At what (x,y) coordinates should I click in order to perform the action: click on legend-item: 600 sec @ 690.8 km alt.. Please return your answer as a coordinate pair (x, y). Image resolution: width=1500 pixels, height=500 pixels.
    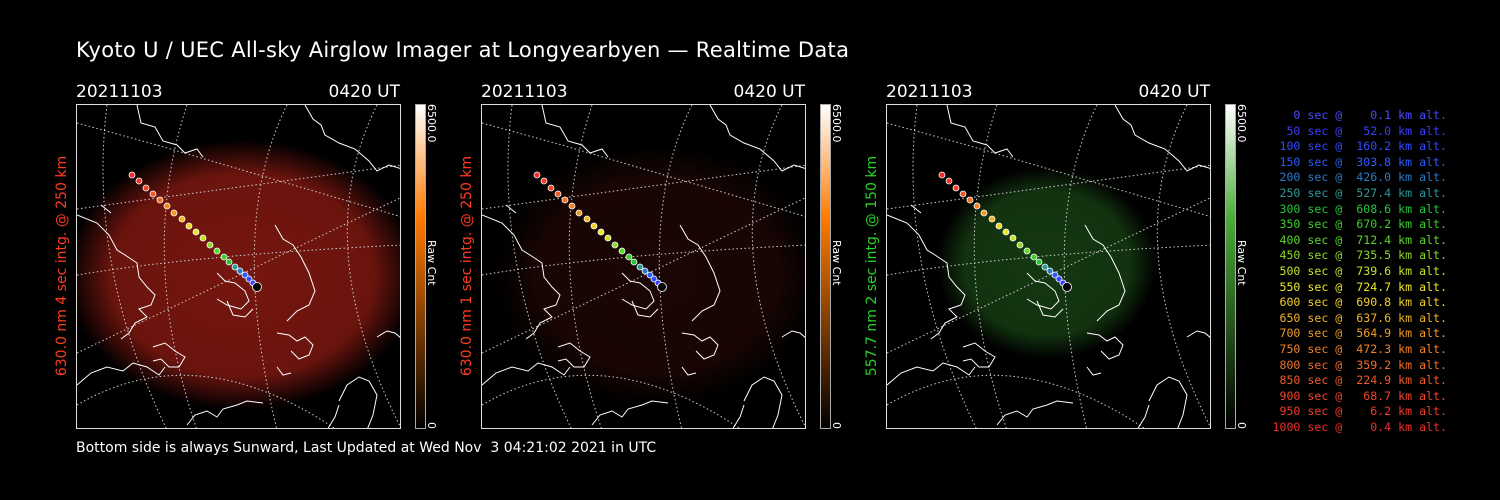
    Looking at the image, I should click on (1359, 302).